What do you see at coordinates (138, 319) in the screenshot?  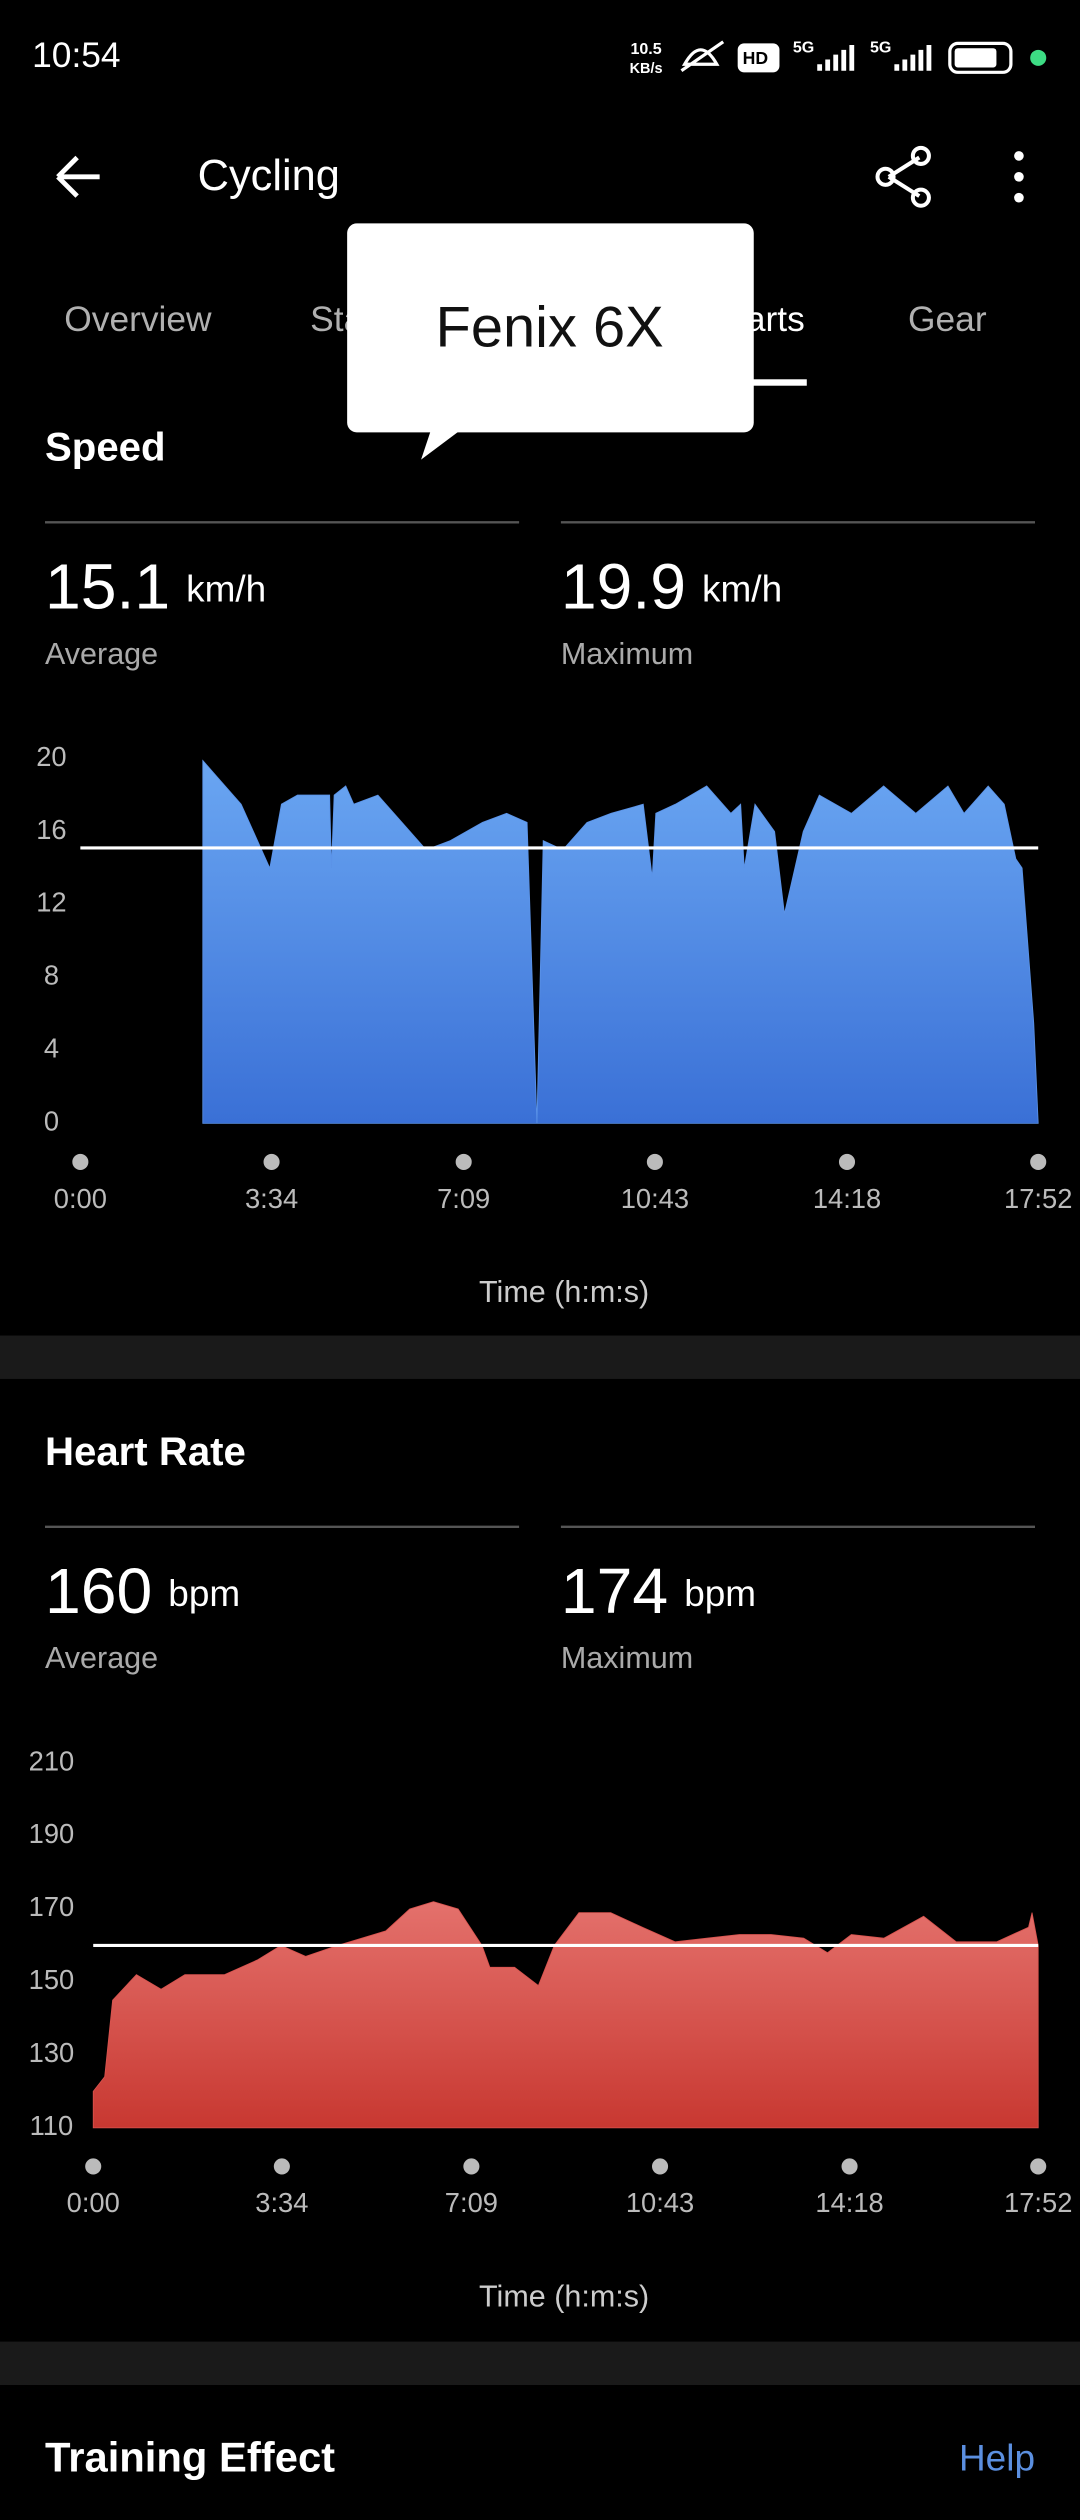 I see `tab: Overview` at bounding box center [138, 319].